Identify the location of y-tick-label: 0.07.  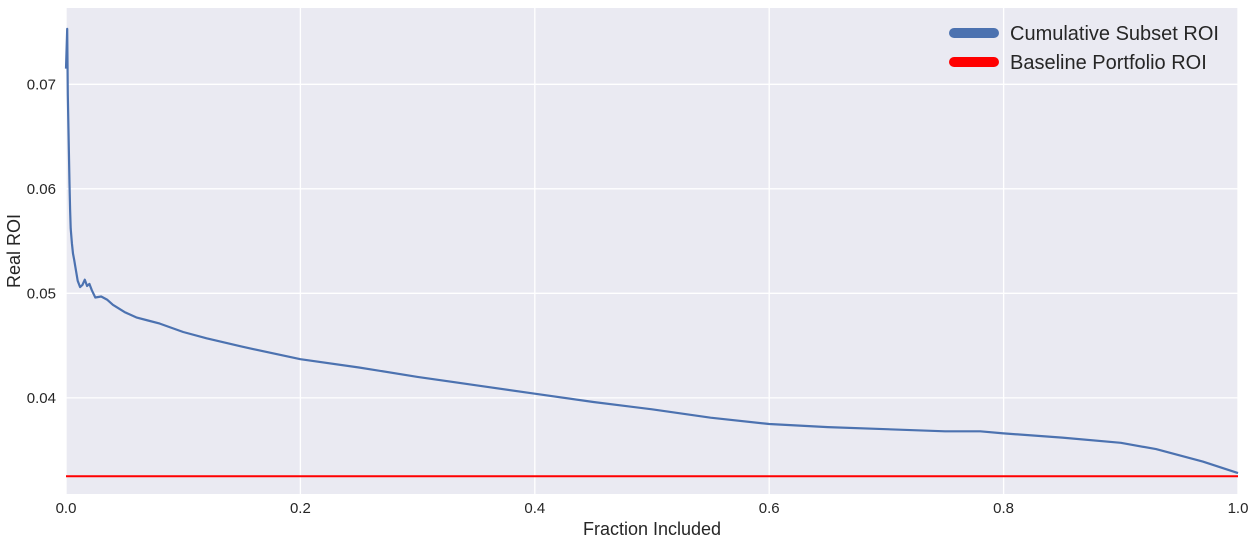
(41, 84).